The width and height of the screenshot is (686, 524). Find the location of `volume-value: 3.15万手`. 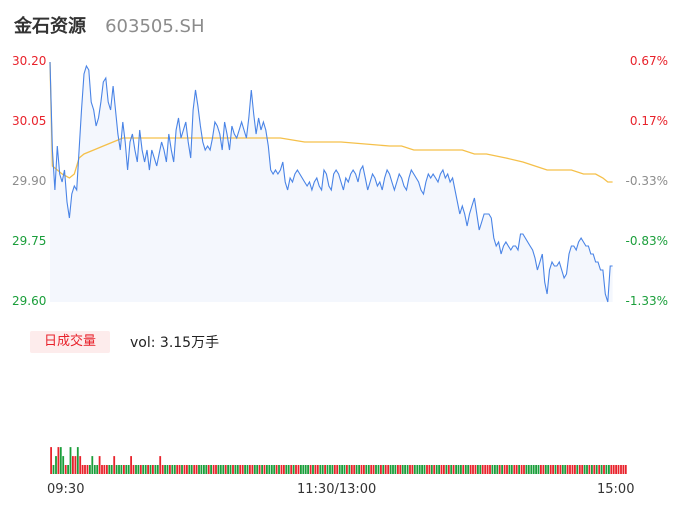

volume-value: 3.15万手 is located at coordinates (189, 343).